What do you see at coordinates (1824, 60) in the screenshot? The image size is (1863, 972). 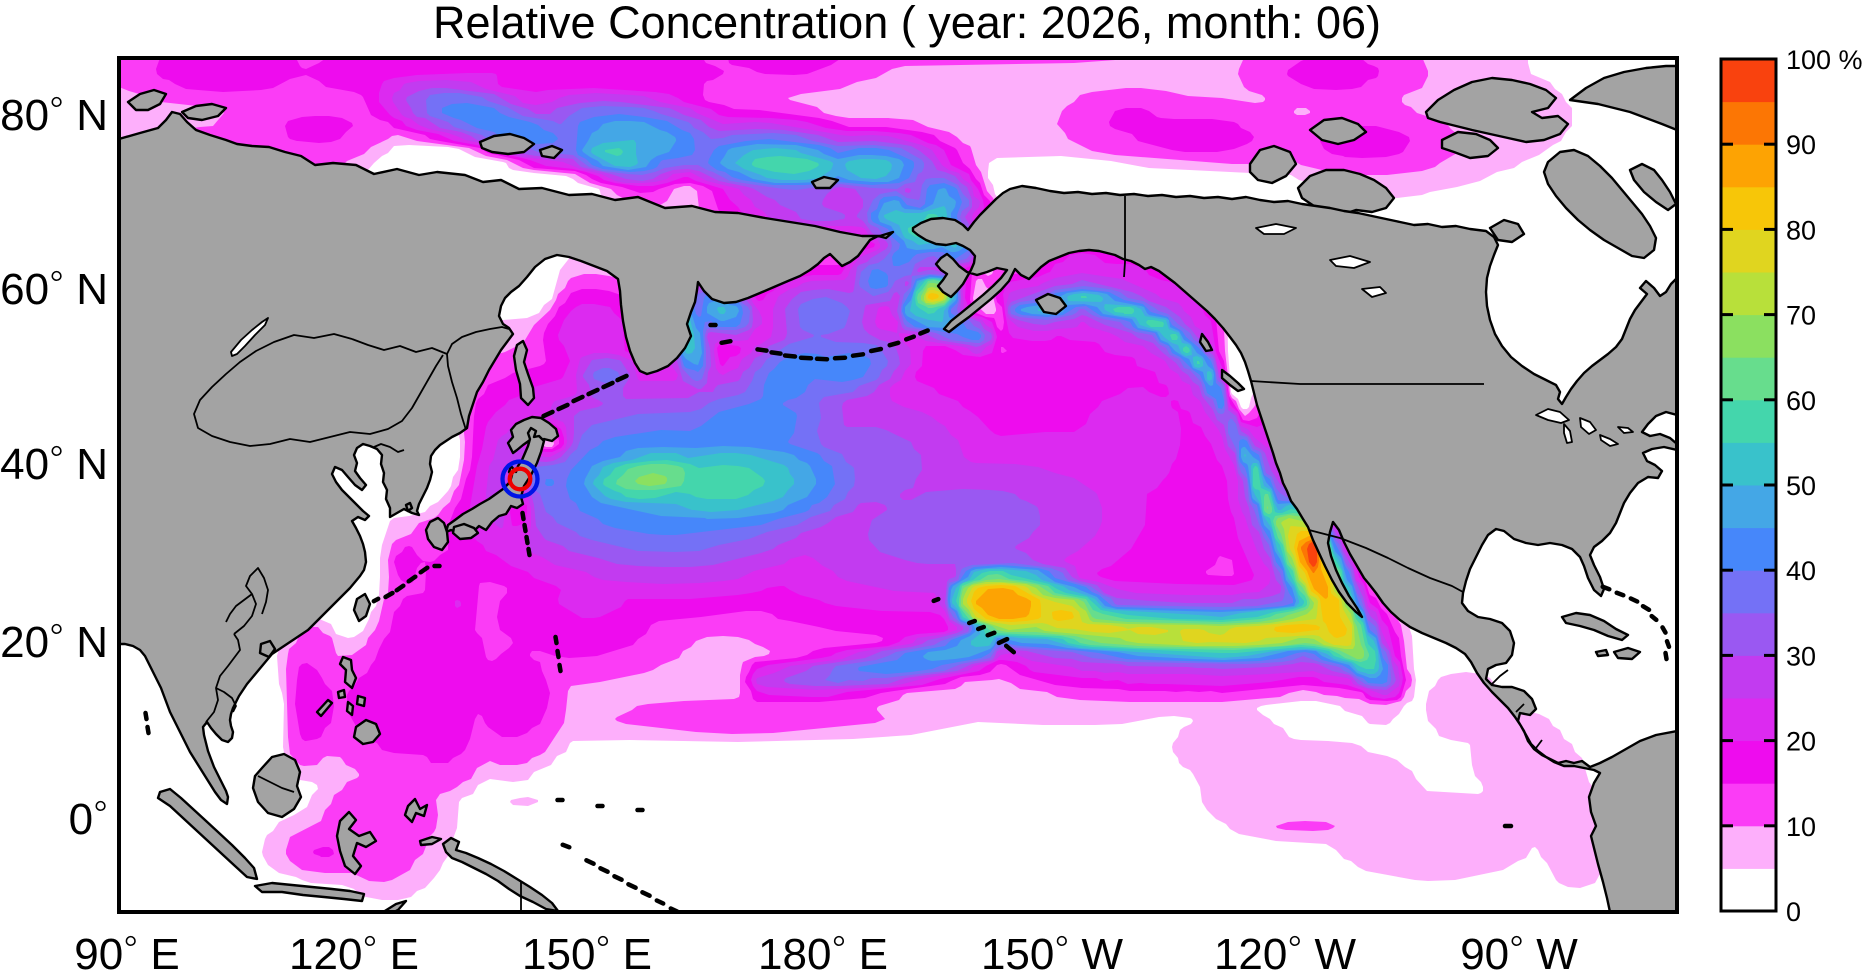 I see `svg-text: 100 %` at bounding box center [1824, 60].